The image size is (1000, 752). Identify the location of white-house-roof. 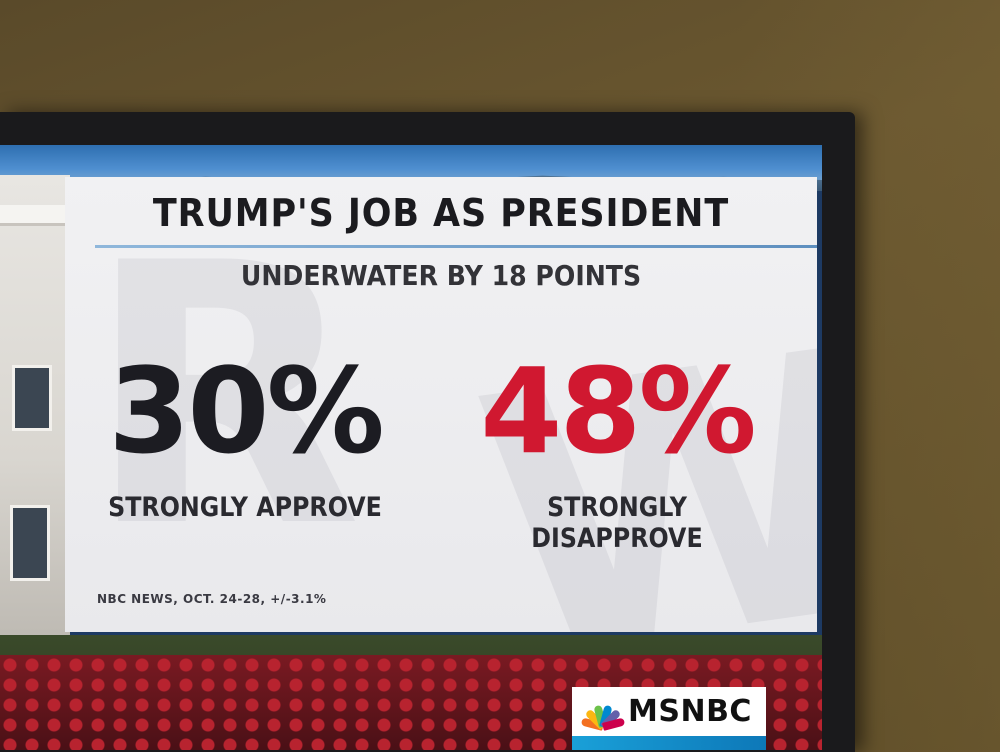
(35, 215).